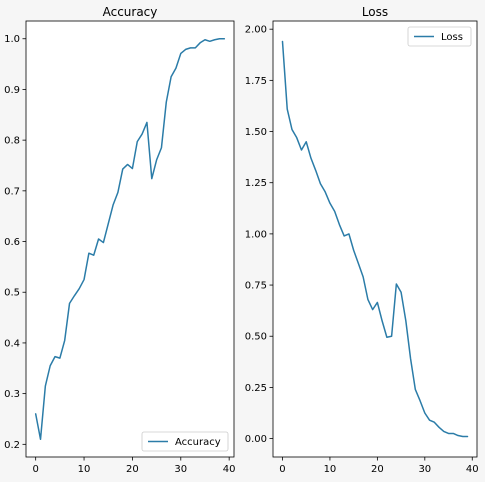 The image size is (485, 482). What do you see at coordinates (198, 442) in the screenshot?
I see `accuracy-legend-label: Accuracy` at bounding box center [198, 442].